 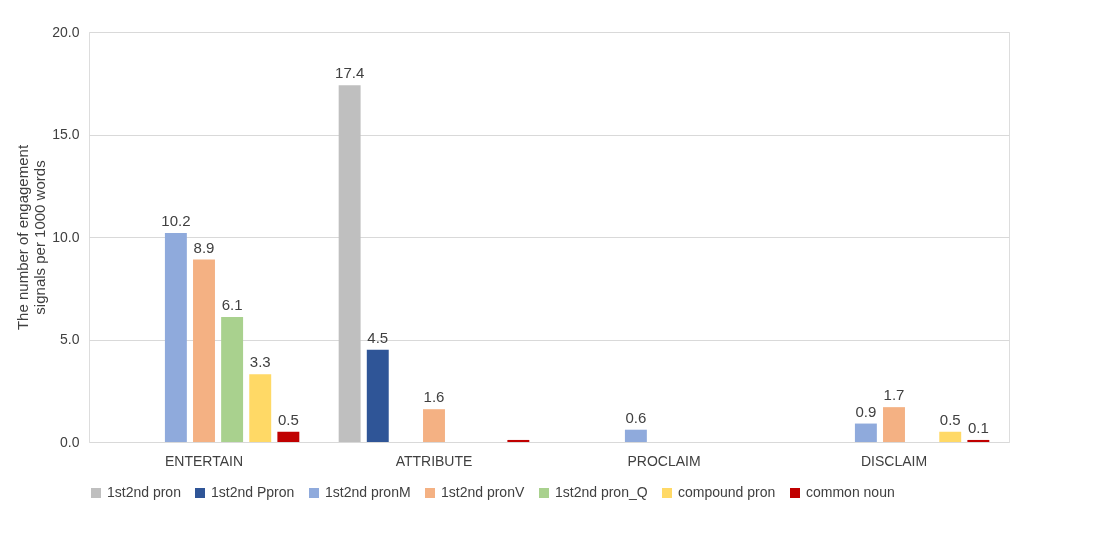 I want to click on data-label: 17.4, so click(x=350, y=73).